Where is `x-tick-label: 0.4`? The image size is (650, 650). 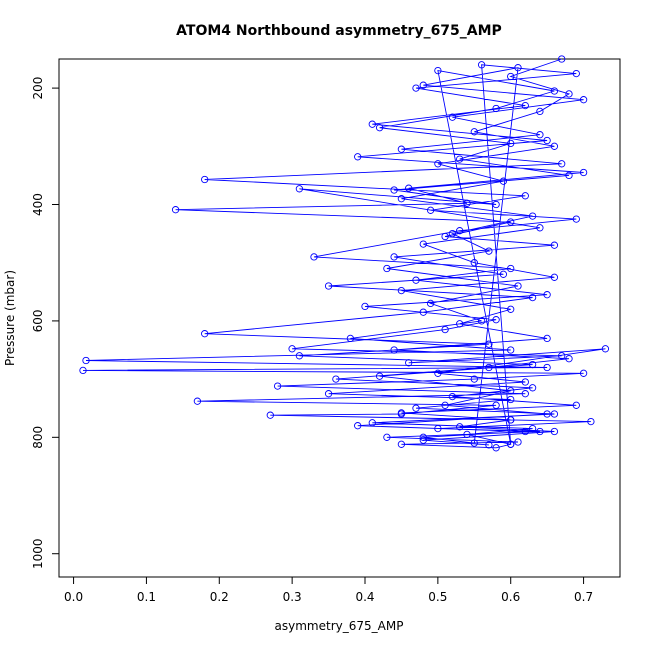
x-tick-label: 0.4 is located at coordinates (364, 597).